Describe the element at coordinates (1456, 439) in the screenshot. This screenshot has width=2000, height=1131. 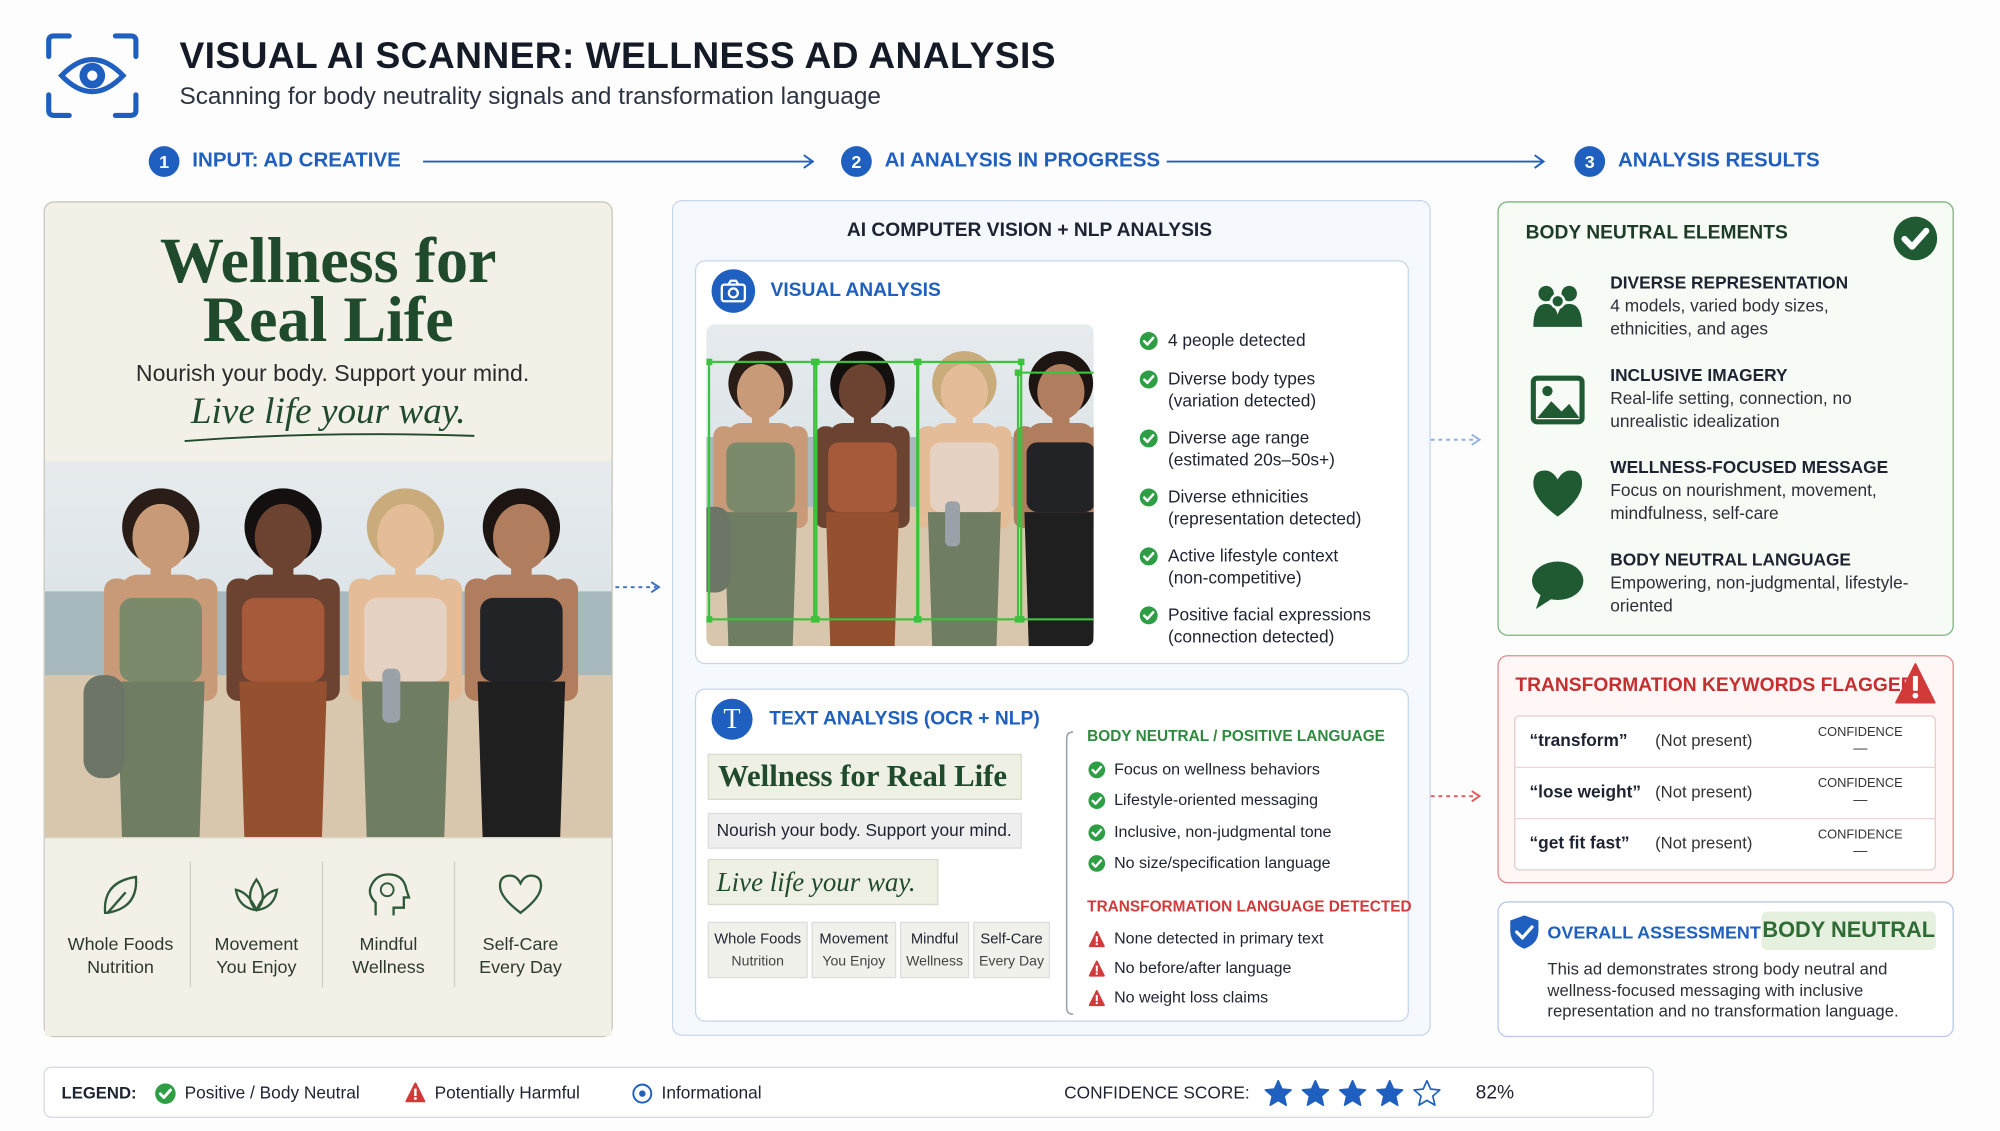
I see `flow-arrow` at that location.